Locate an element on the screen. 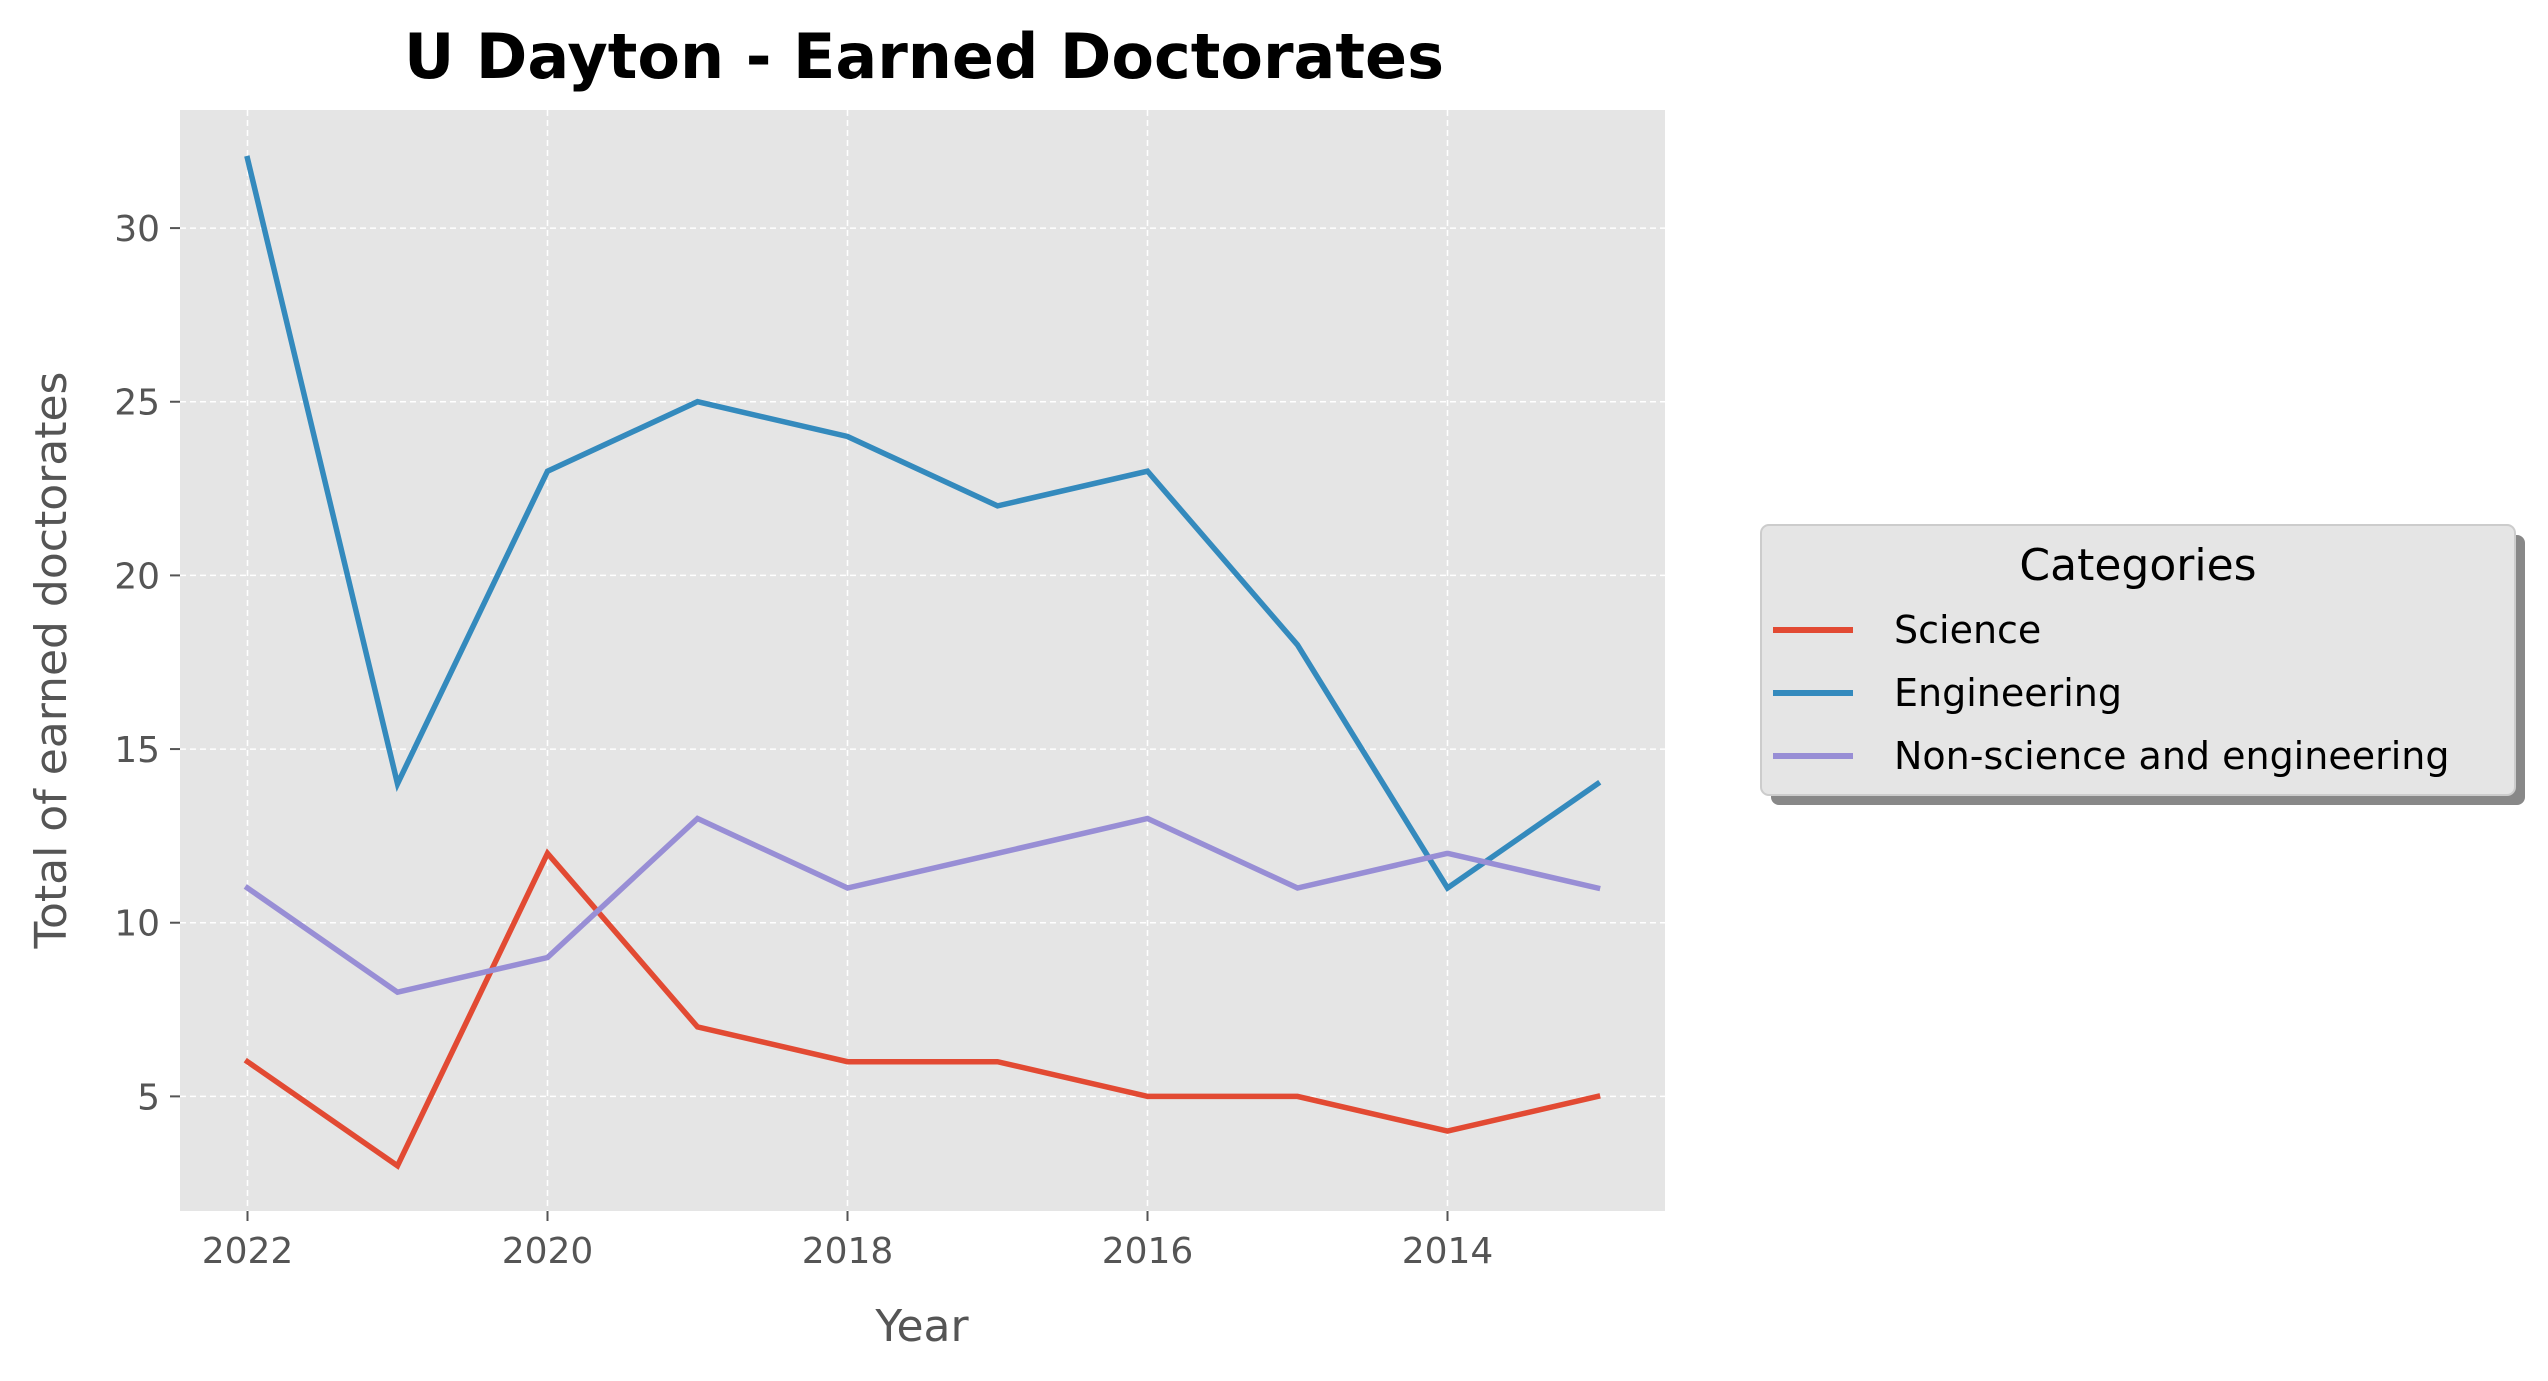 The width and height of the screenshot is (2548, 1381). legend-label-non-science-and-engineering: Non-science and engineering is located at coordinates (2171, 756).